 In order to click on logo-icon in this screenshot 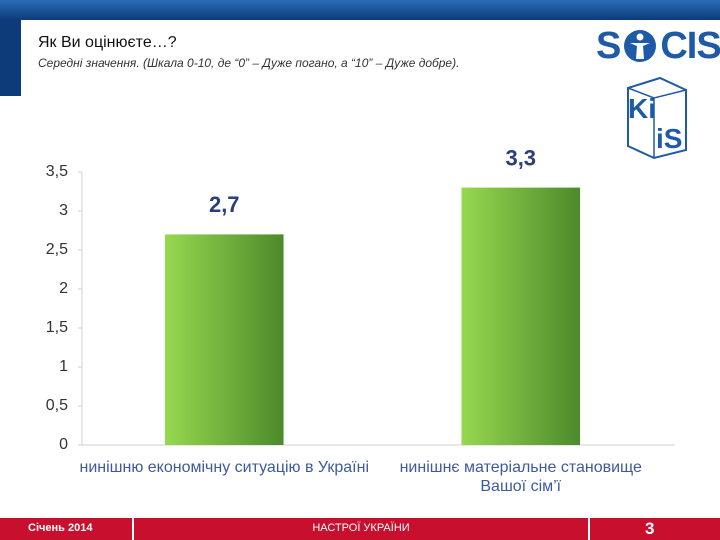, I will do `click(640, 46)`.